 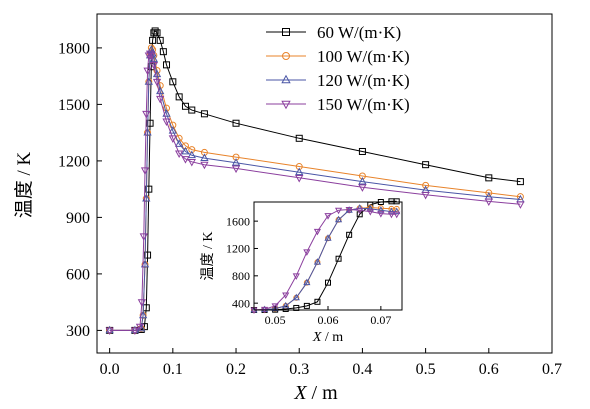 I want to click on inset-x-axis-label-var: X, so click(x=317, y=337).